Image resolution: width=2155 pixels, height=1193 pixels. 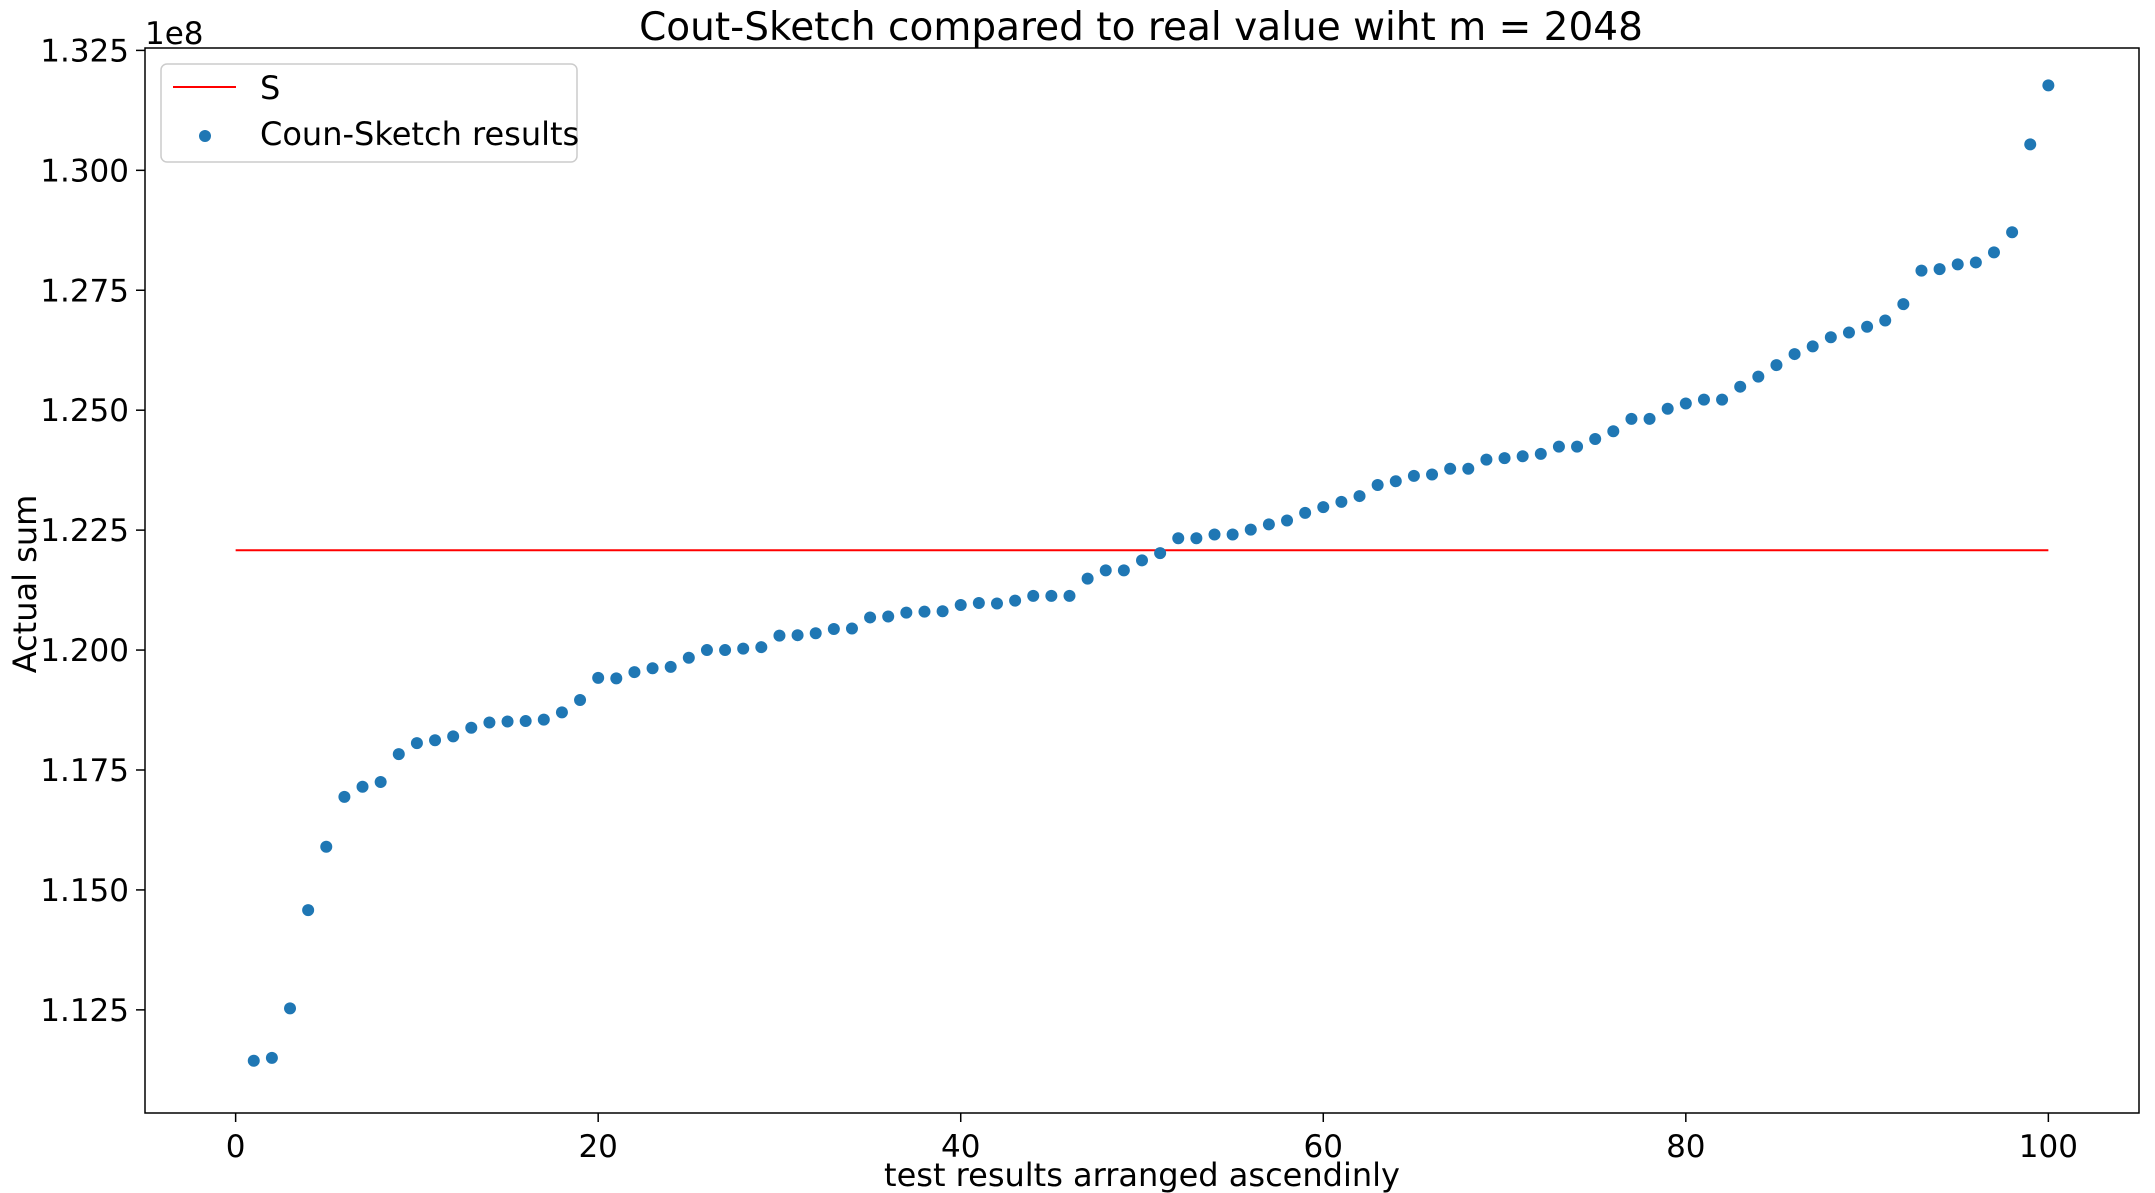 What do you see at coordinates (174, 34) in the screenshot?
I see `y-axis-offset-label: 1e8` at bounding box center [174, 34].